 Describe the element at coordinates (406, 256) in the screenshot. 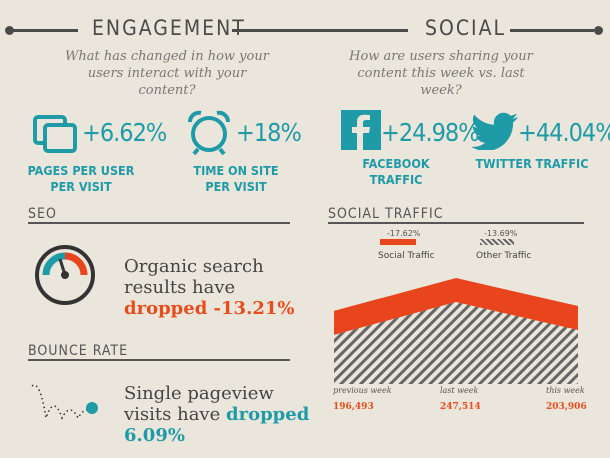

I see `legend-social-name: Social Traffic` at that location.